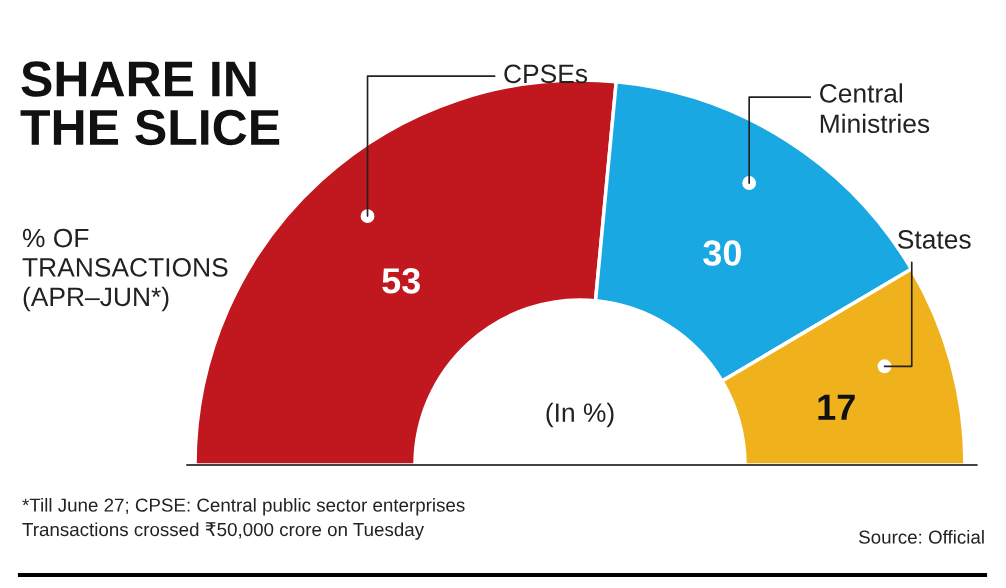 The width and height of the screenshot is (1006, 588). Describe the element at coordinates (150, 103) in the screenshot. I see `chart-title: SHARE IN THE SLICE` at that location.